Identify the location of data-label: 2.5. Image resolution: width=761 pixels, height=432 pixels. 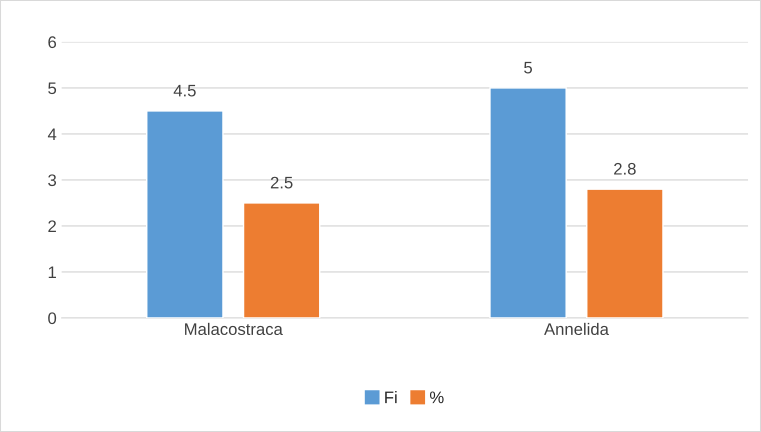
(281, 182).